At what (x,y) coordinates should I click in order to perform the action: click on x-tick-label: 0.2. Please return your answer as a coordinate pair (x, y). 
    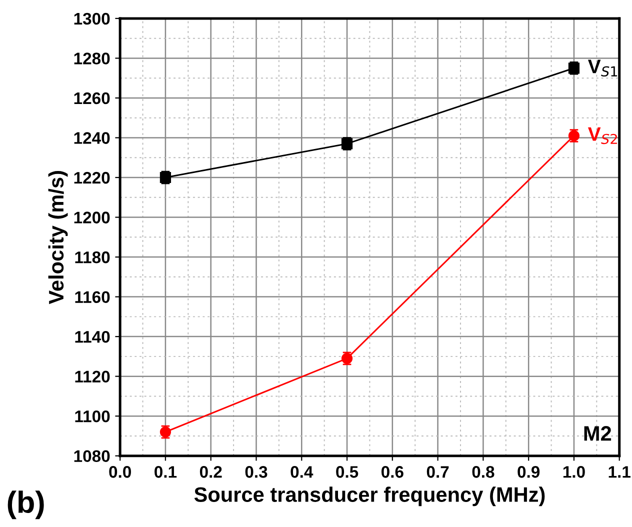
    Looking at the image, I should click on (211, 472).